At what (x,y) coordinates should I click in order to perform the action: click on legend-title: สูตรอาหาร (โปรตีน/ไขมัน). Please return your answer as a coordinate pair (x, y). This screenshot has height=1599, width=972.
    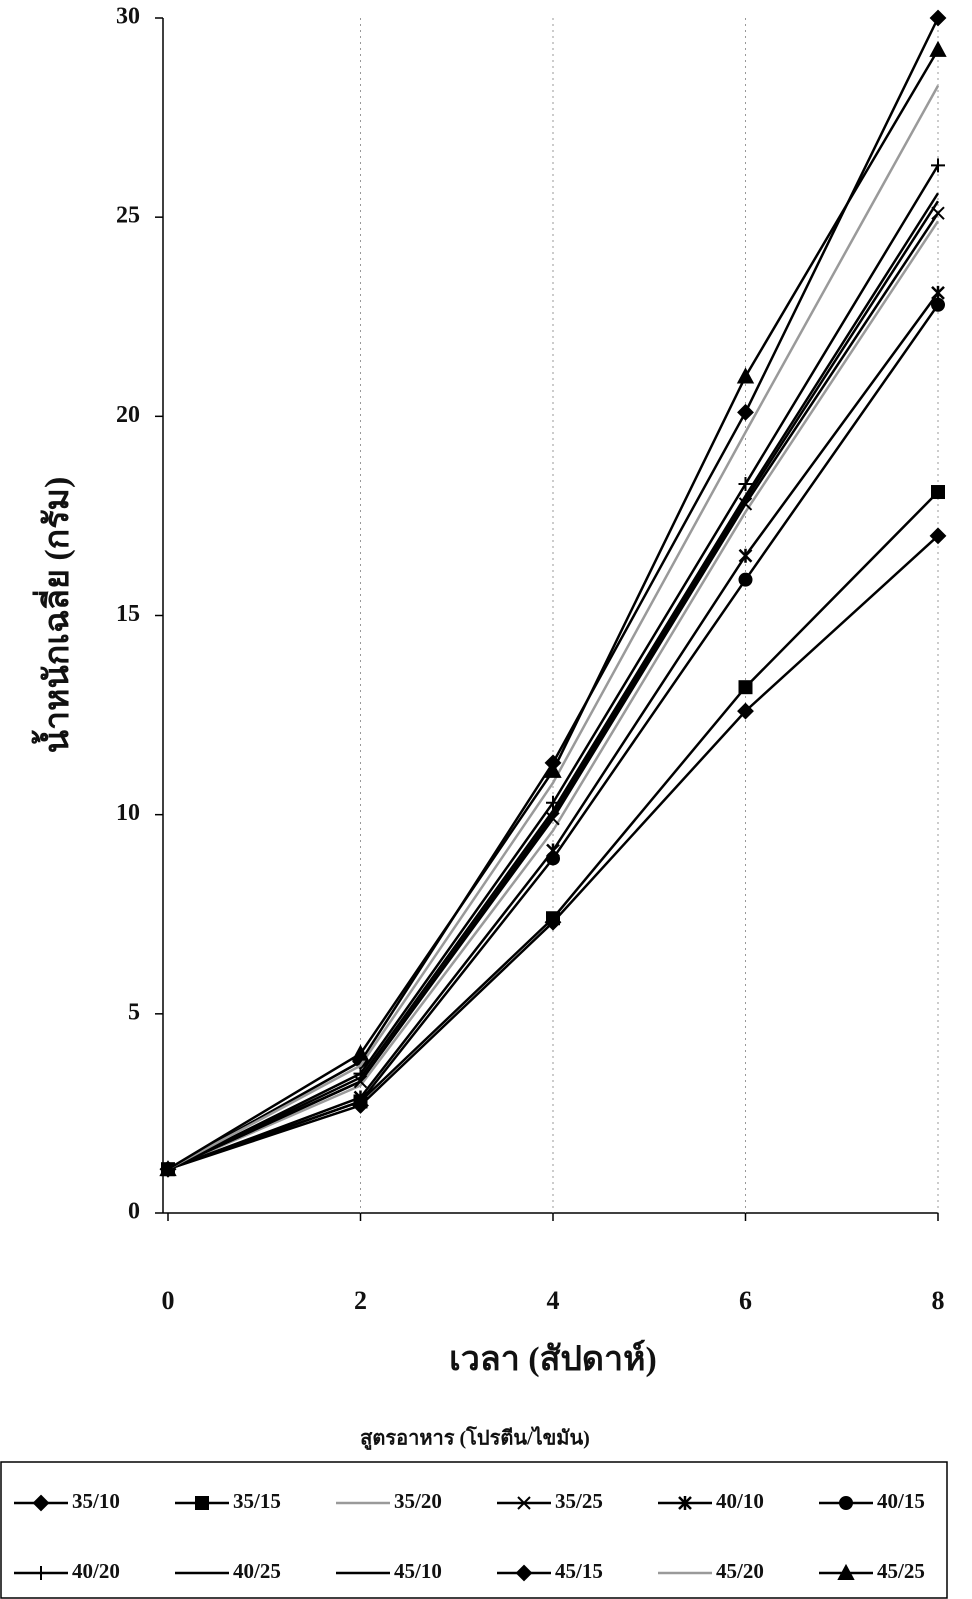
    Looking at the image, I should click on (475, 1439).